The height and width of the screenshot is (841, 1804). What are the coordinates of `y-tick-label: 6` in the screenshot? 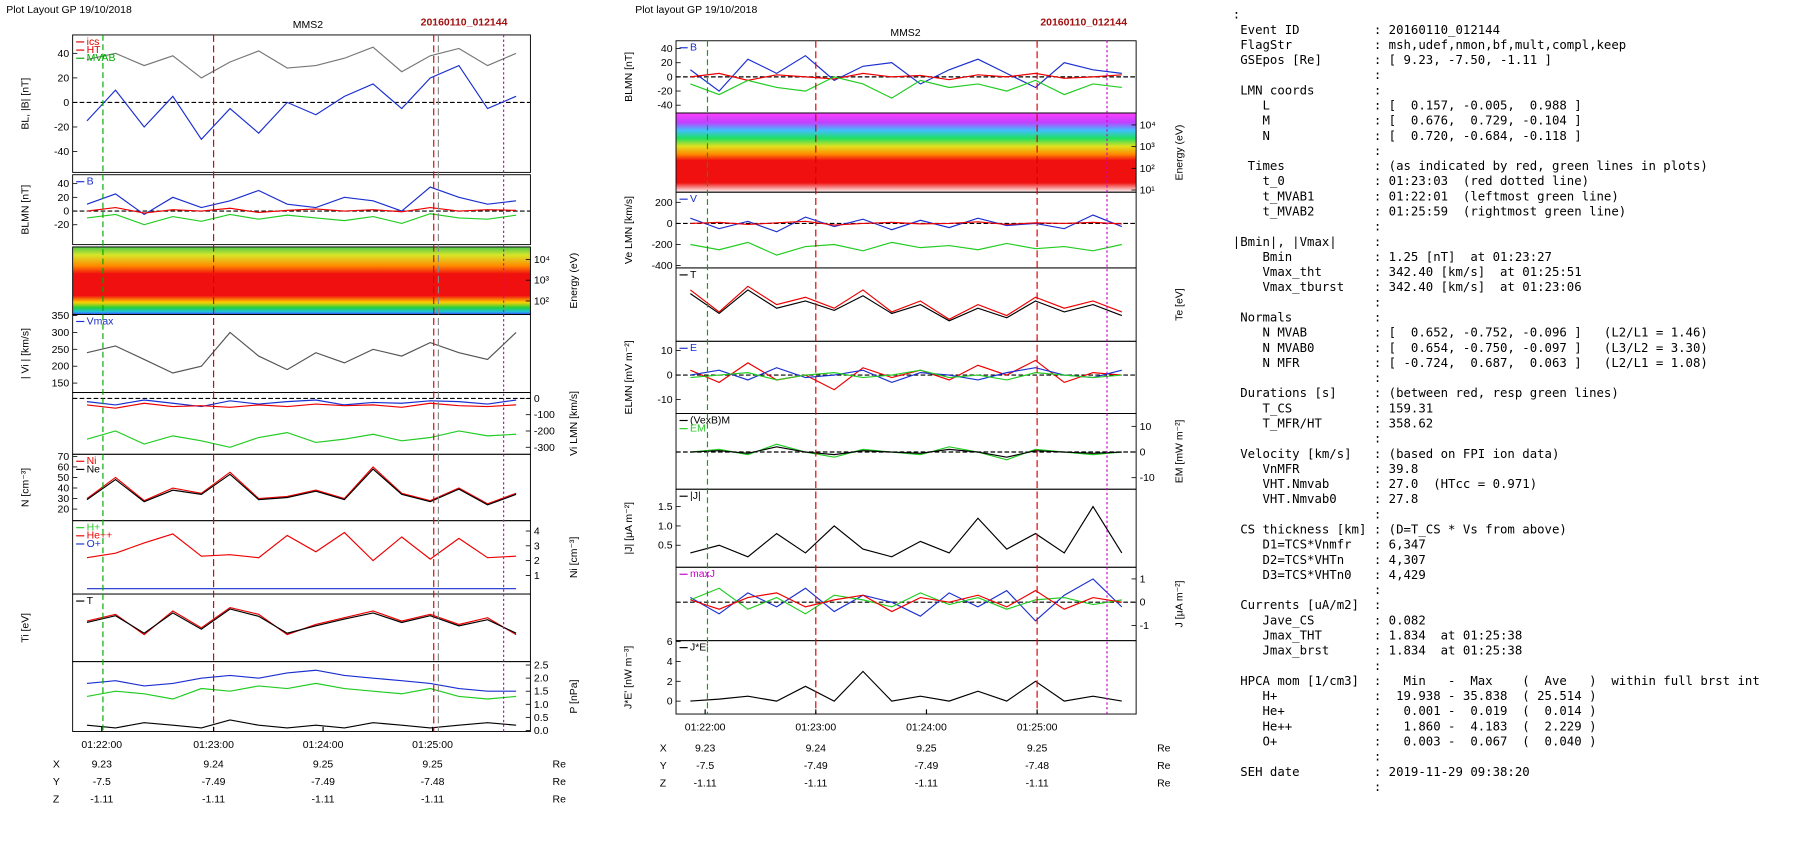 It's located at (670, 642).